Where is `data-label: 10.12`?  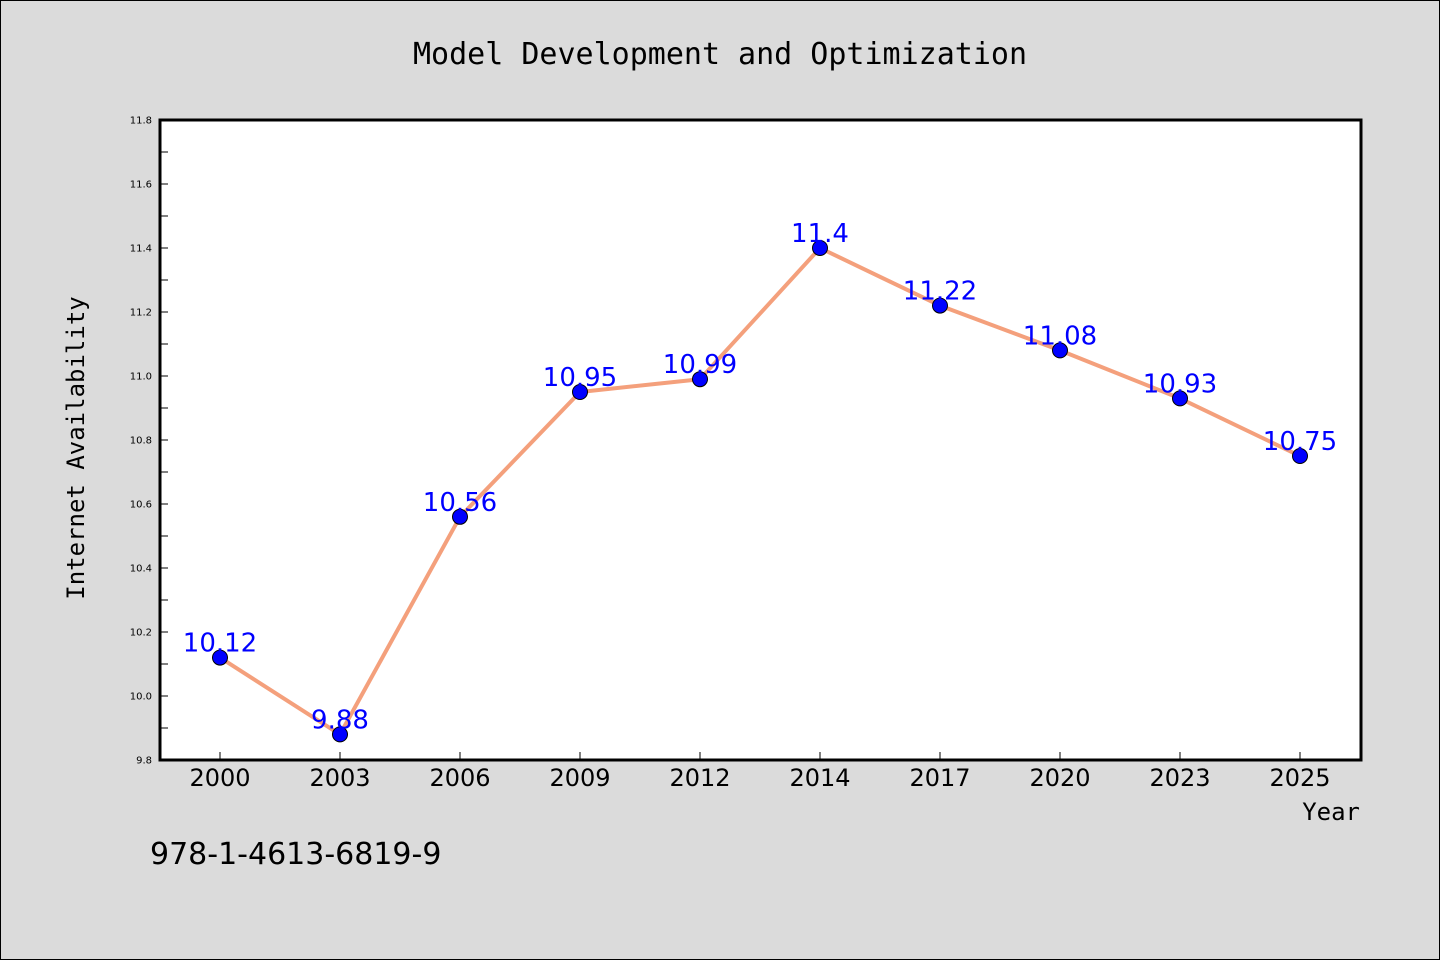
data-label: 10.12 is located at coordinates (220, 644).